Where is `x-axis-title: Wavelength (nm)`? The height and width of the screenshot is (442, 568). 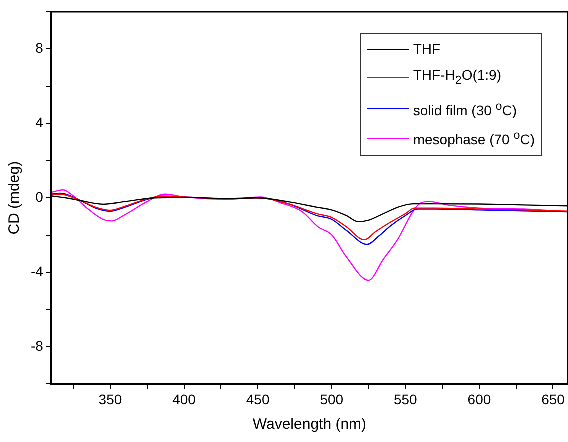
x-axis-title: Wavelength (nm) is located at coordinates (309, 425).